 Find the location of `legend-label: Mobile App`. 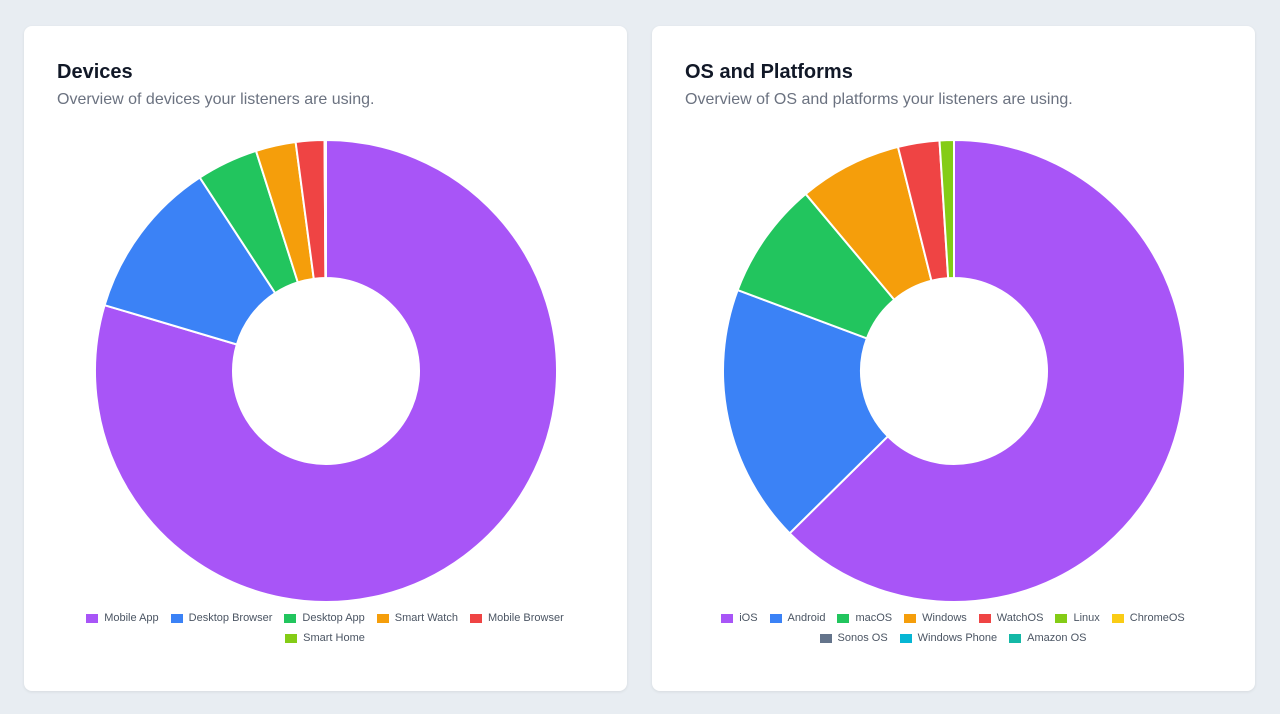

legend-label: Mobile App is located at coordinates (131, 618).